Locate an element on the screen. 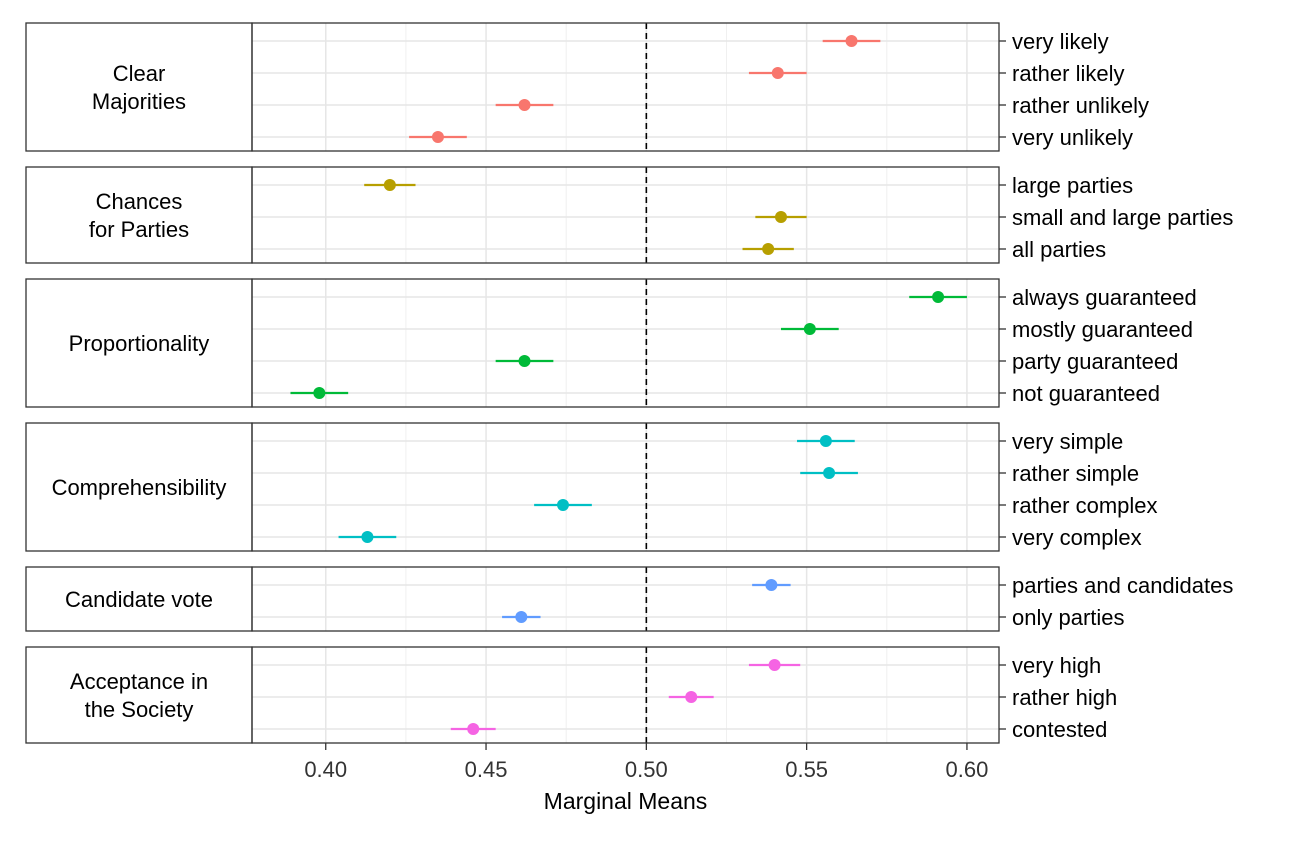 Image resolution: width=1290 pixels, height=853 pixels. level-label: very likely is located at coordinates (1060, 41).